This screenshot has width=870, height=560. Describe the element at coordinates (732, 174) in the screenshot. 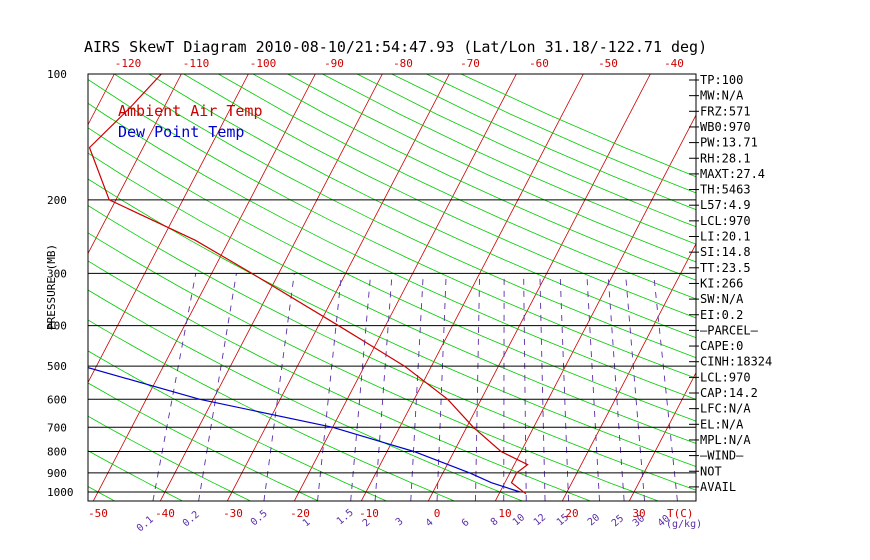

I see `index-label: MAXT:27.4` at that location.